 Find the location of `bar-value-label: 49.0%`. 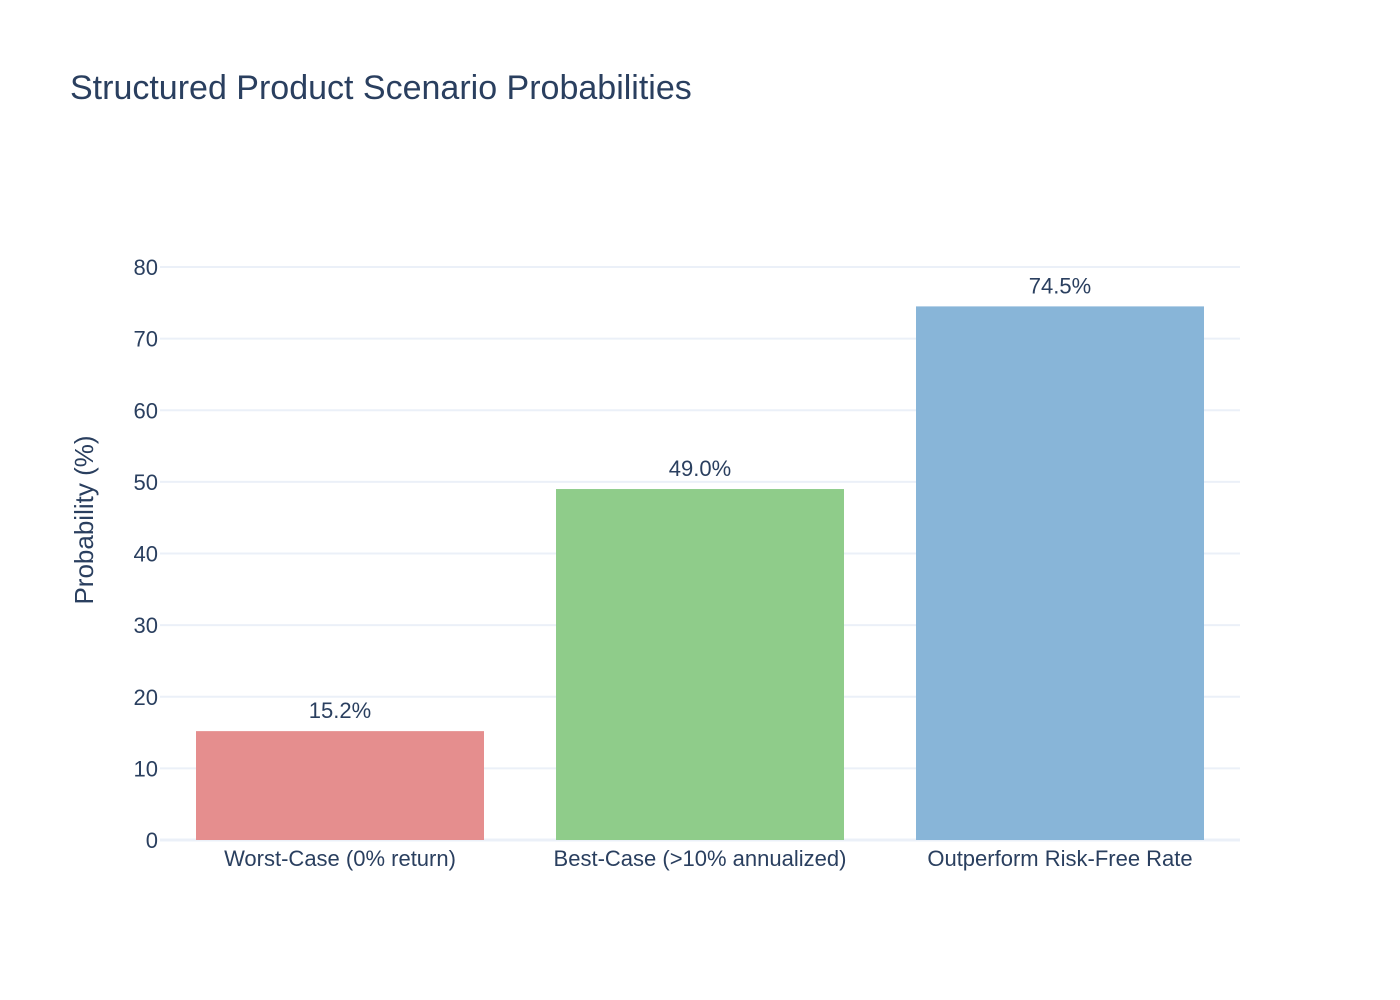

bar-value-label: 49.0% is located at coordinates (700, 468).